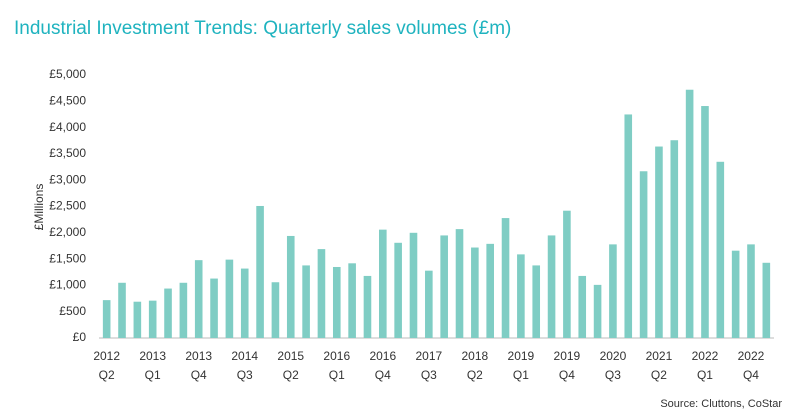  I want to click on x-tick-label: 2014, so click(244, 356).